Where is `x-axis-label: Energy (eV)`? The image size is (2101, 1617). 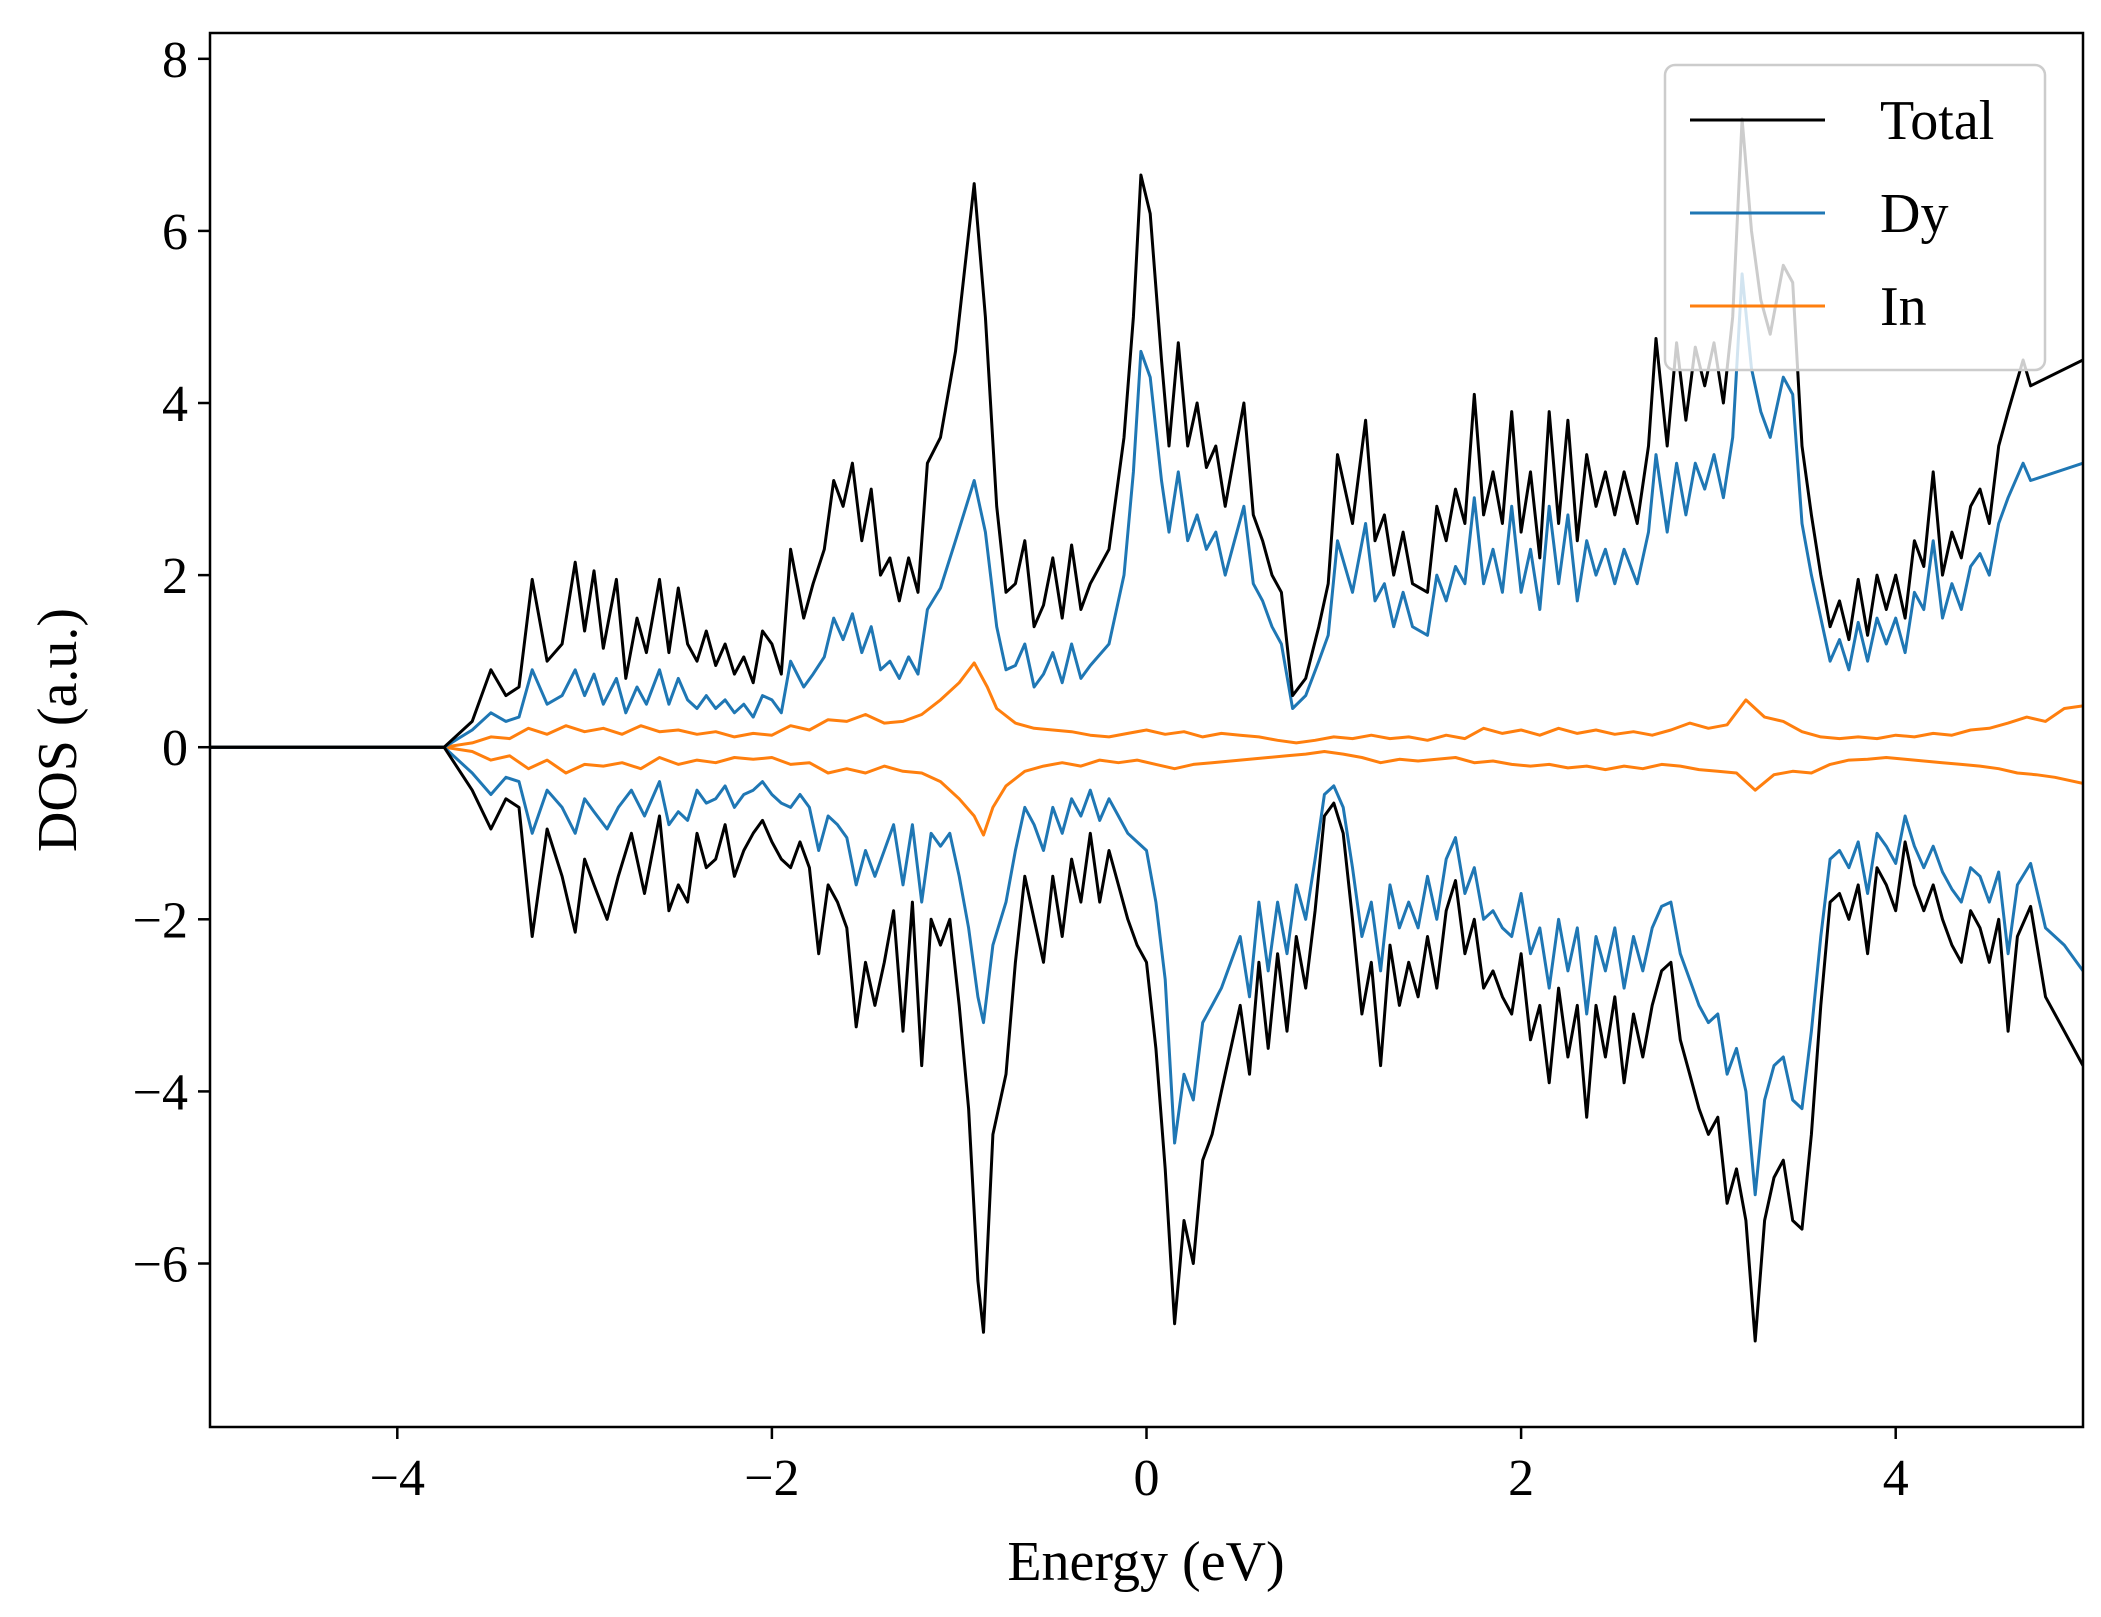
x-axis-label: Energy (eV) is located at coordinates (1145, 1562).